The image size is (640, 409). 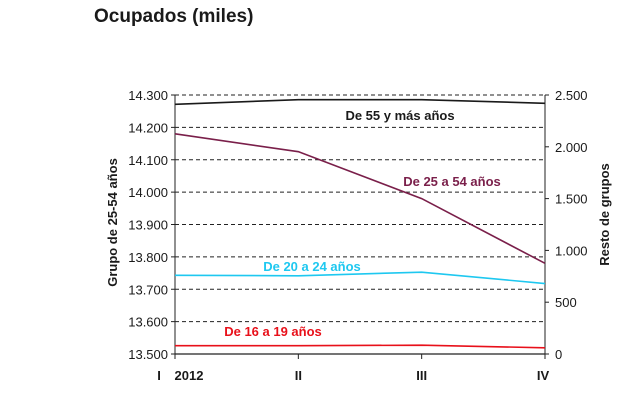 I want to click on x-tick-label: III, so click(x=421, y=375).